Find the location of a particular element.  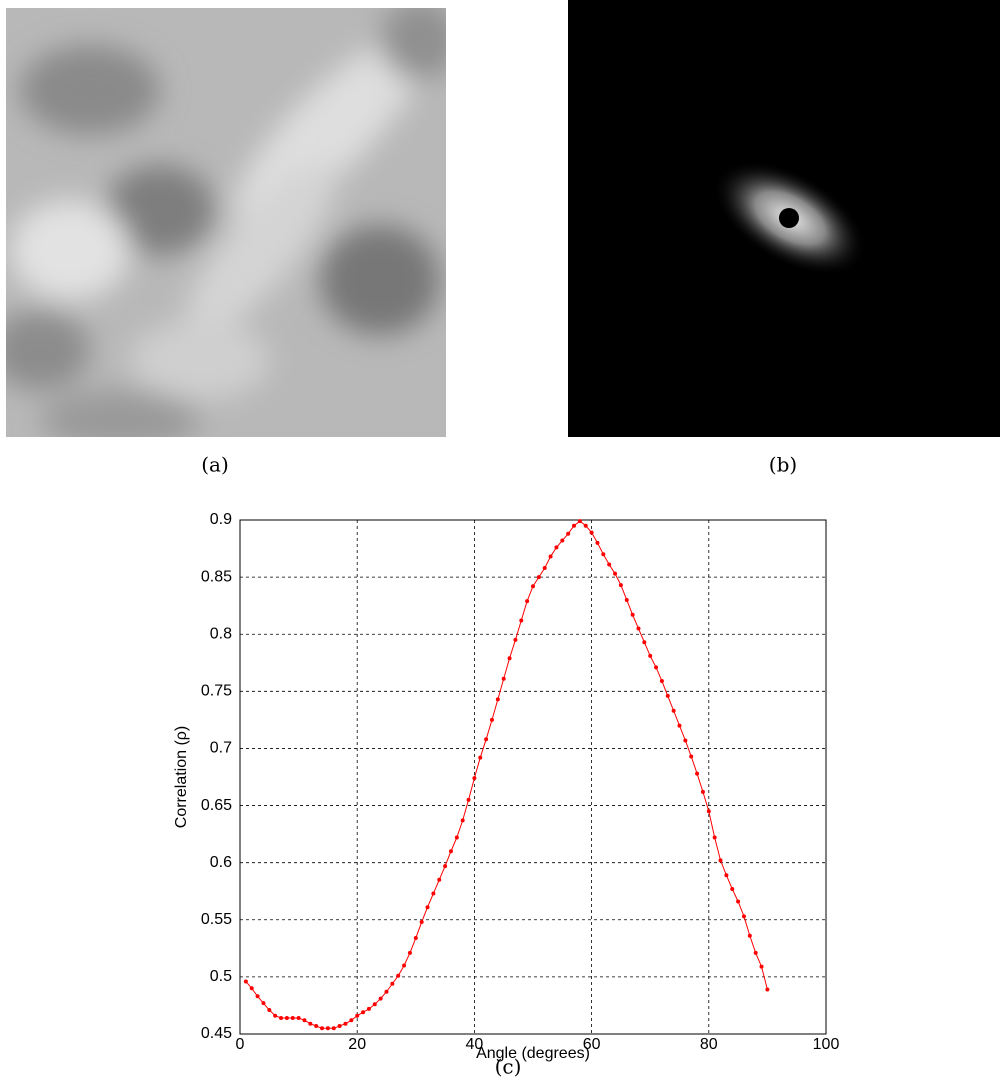

y-tick-label: 0.8 is located at coordinates (221, 633).